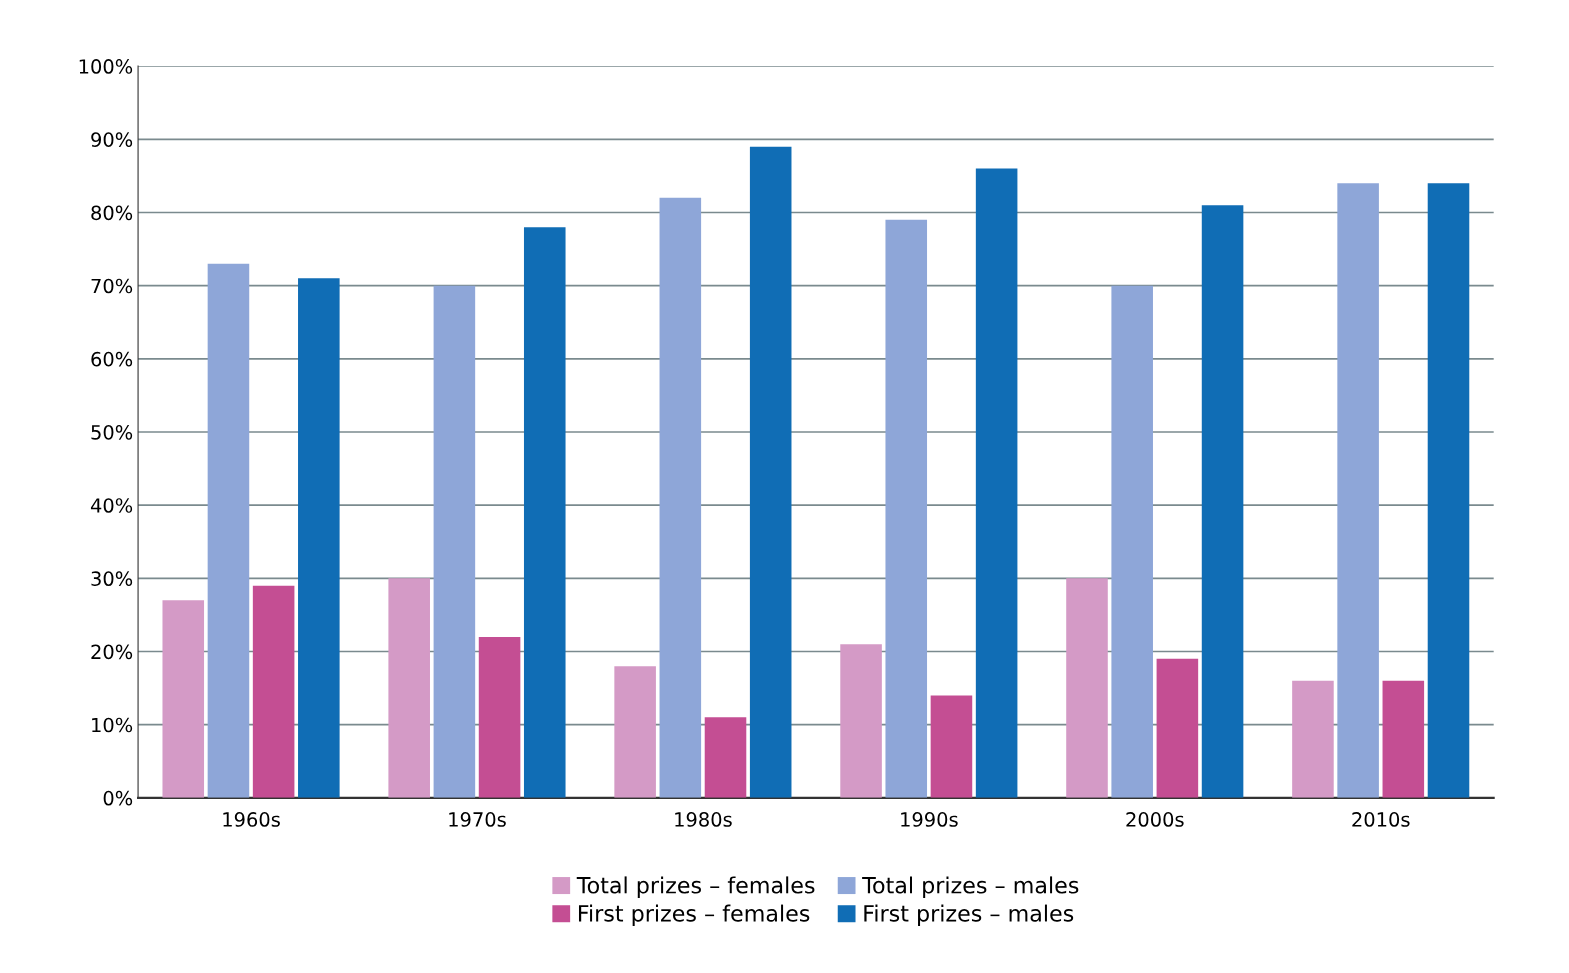 Image resolution: width=1569 pixels, height=973 pixels. What do you see at coordinates (106, 66) in the screenshot?
I see `y-tick-label: 100%` at bounding box center [106, 66].